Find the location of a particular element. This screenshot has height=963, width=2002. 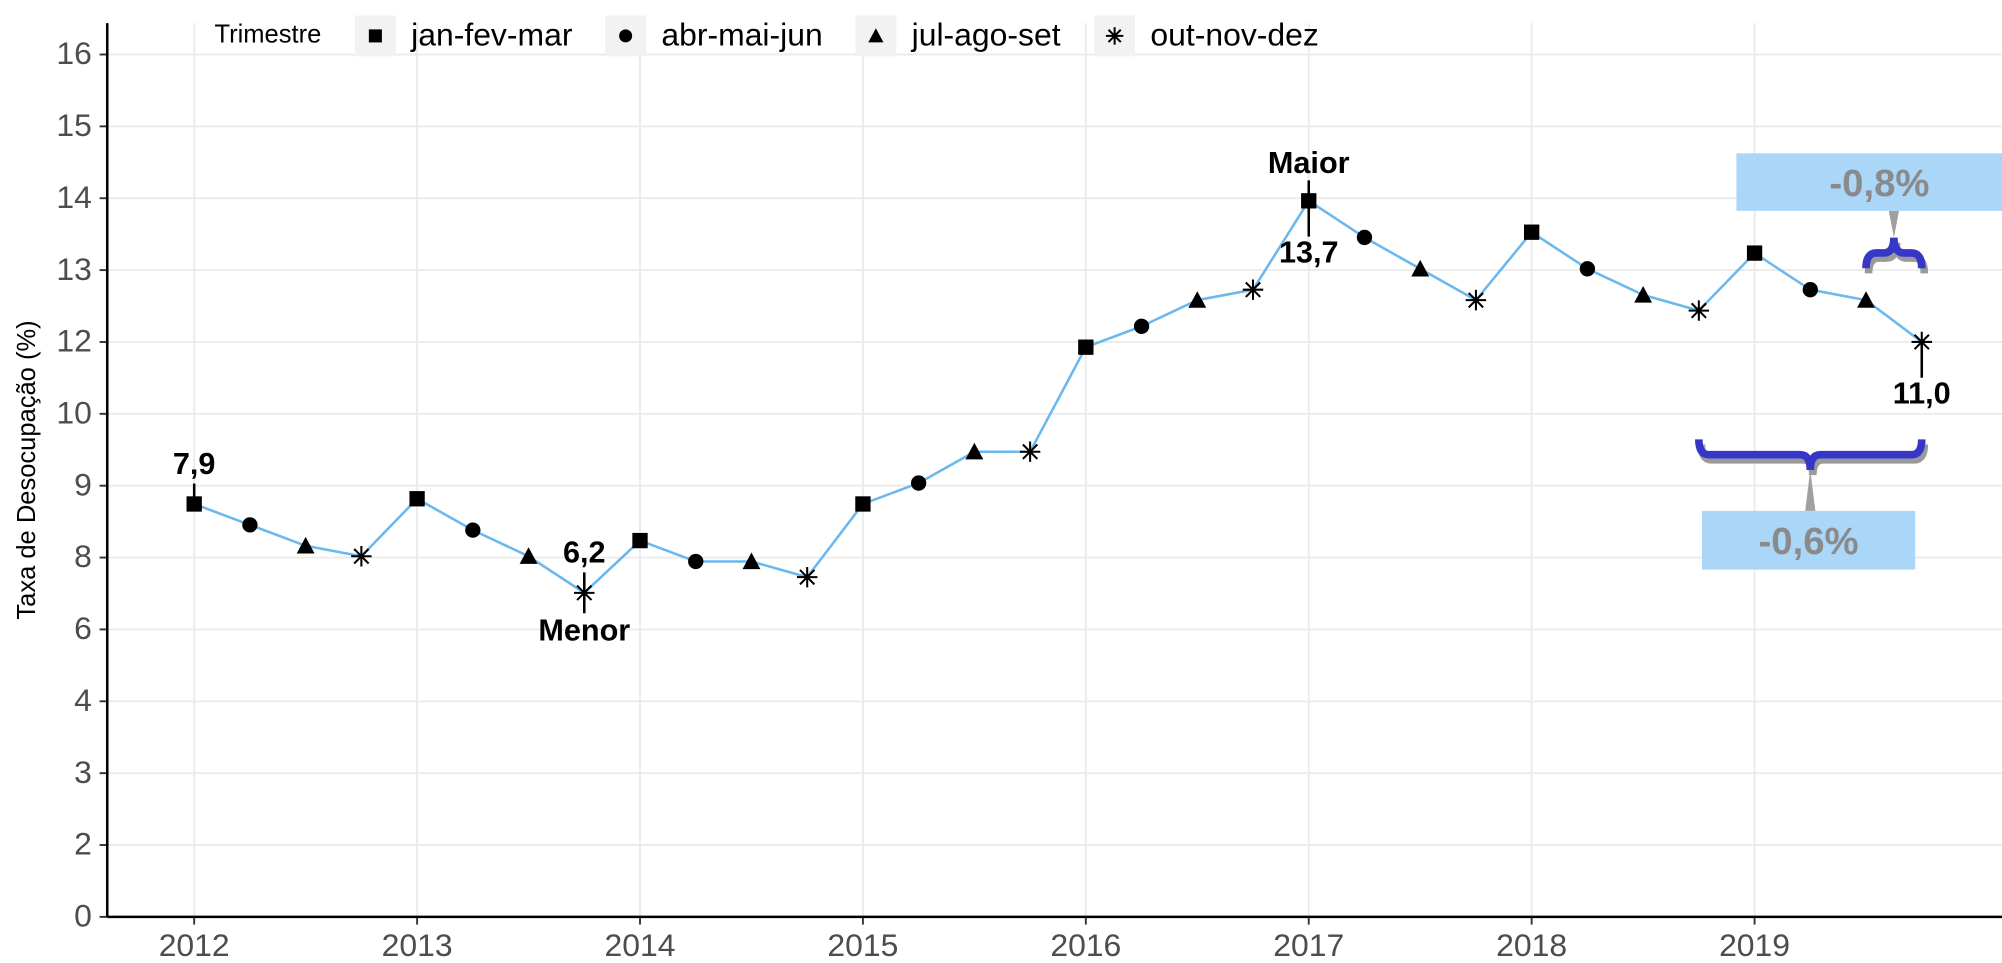

difference-label: -0,6% is located at coordinates (1809, 541).